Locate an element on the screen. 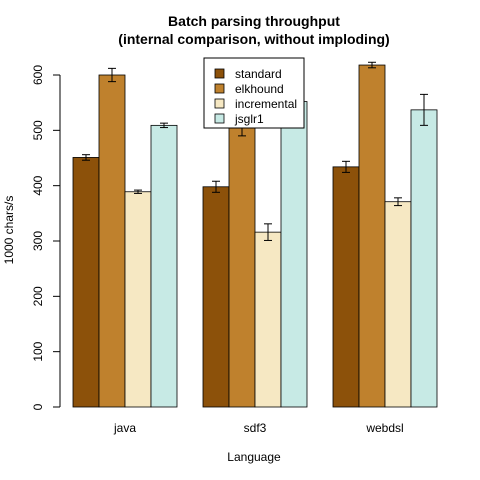 Image resolution: width=480 pixels, height=480 pixels. error-bar-incremental-sdf3 is located at coordinates (268, 232).